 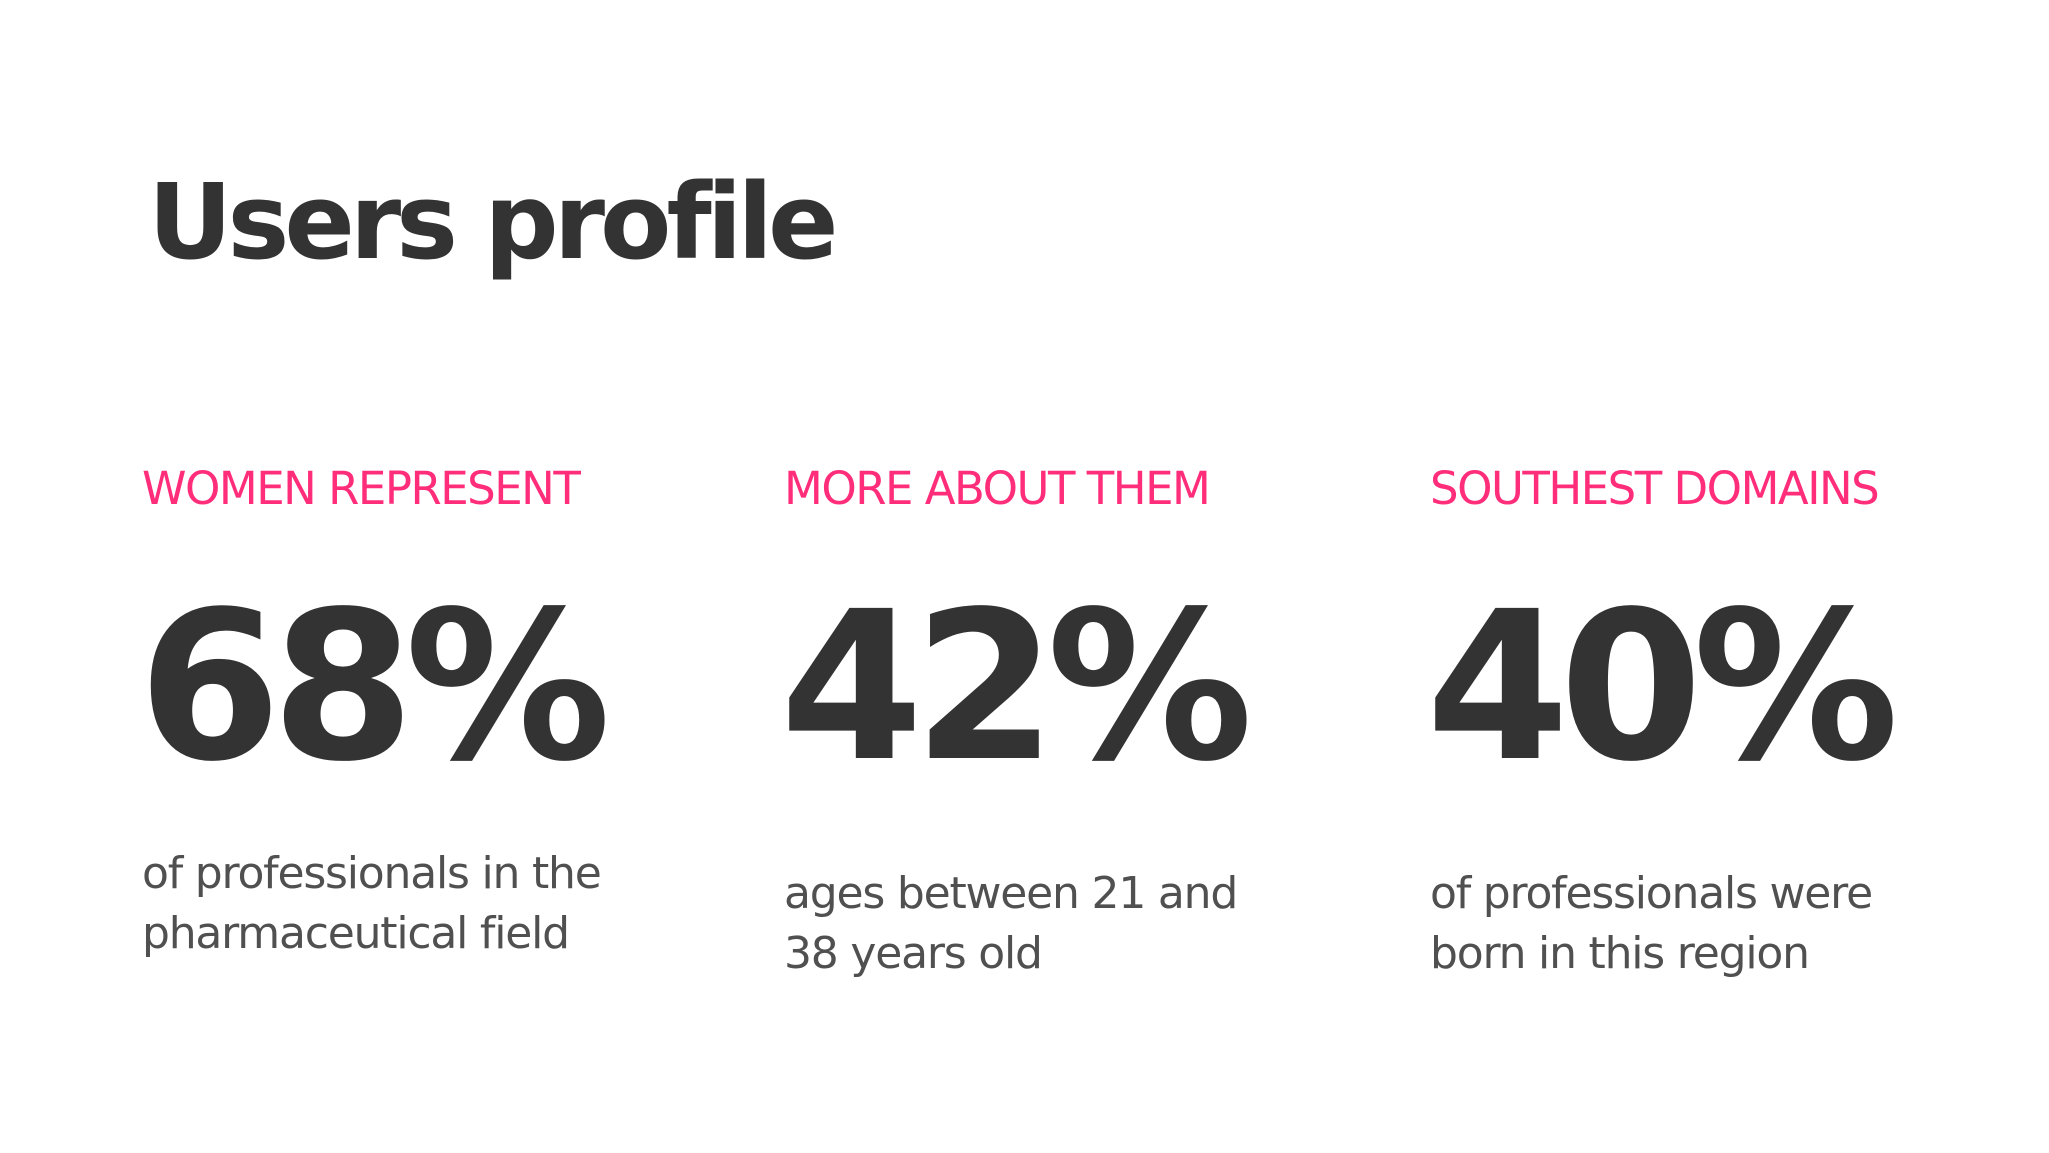 What do you see at coordinates (356, 933) in the screenshot?
I see `stat-description-line: pharmaceutical field` at bounding box center [356, 933].